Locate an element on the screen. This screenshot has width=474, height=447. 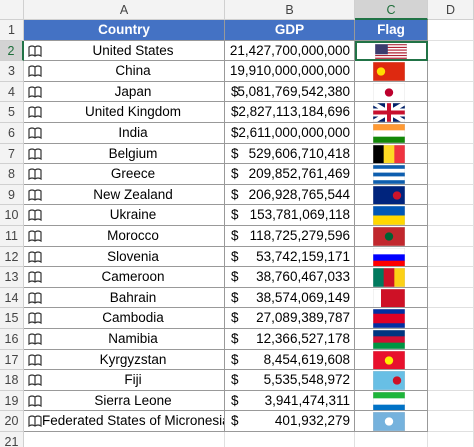
country-cell: Ukraine is located at coordinates (124, 215).